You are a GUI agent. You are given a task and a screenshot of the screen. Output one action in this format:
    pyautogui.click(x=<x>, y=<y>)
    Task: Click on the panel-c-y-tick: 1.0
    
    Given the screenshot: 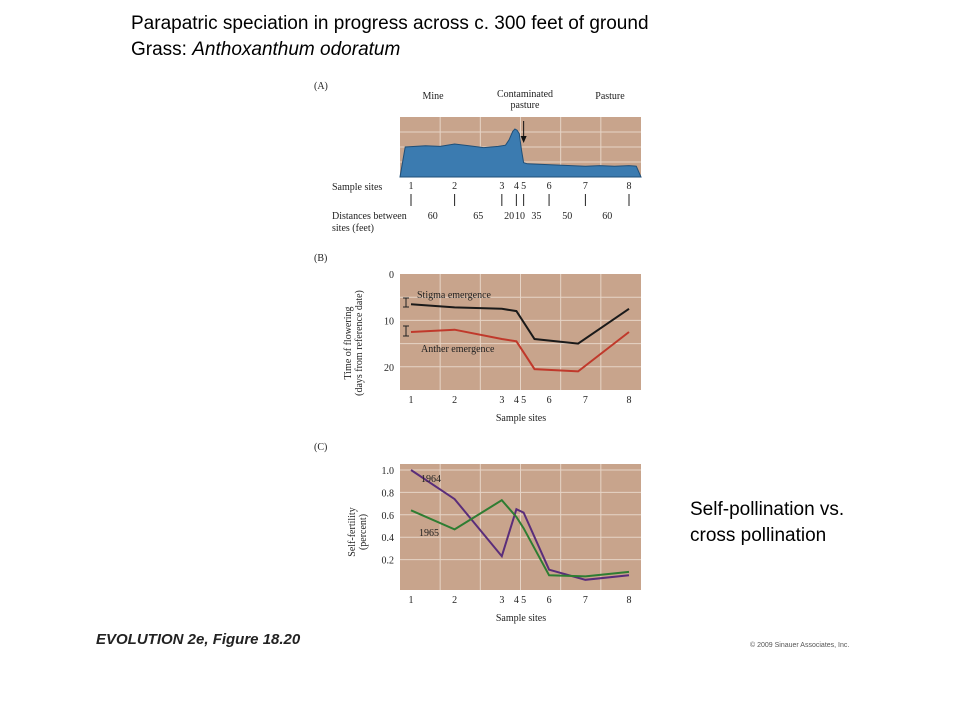 What is the action you would take?
    pyautogui.click(x=388, y=471)
    